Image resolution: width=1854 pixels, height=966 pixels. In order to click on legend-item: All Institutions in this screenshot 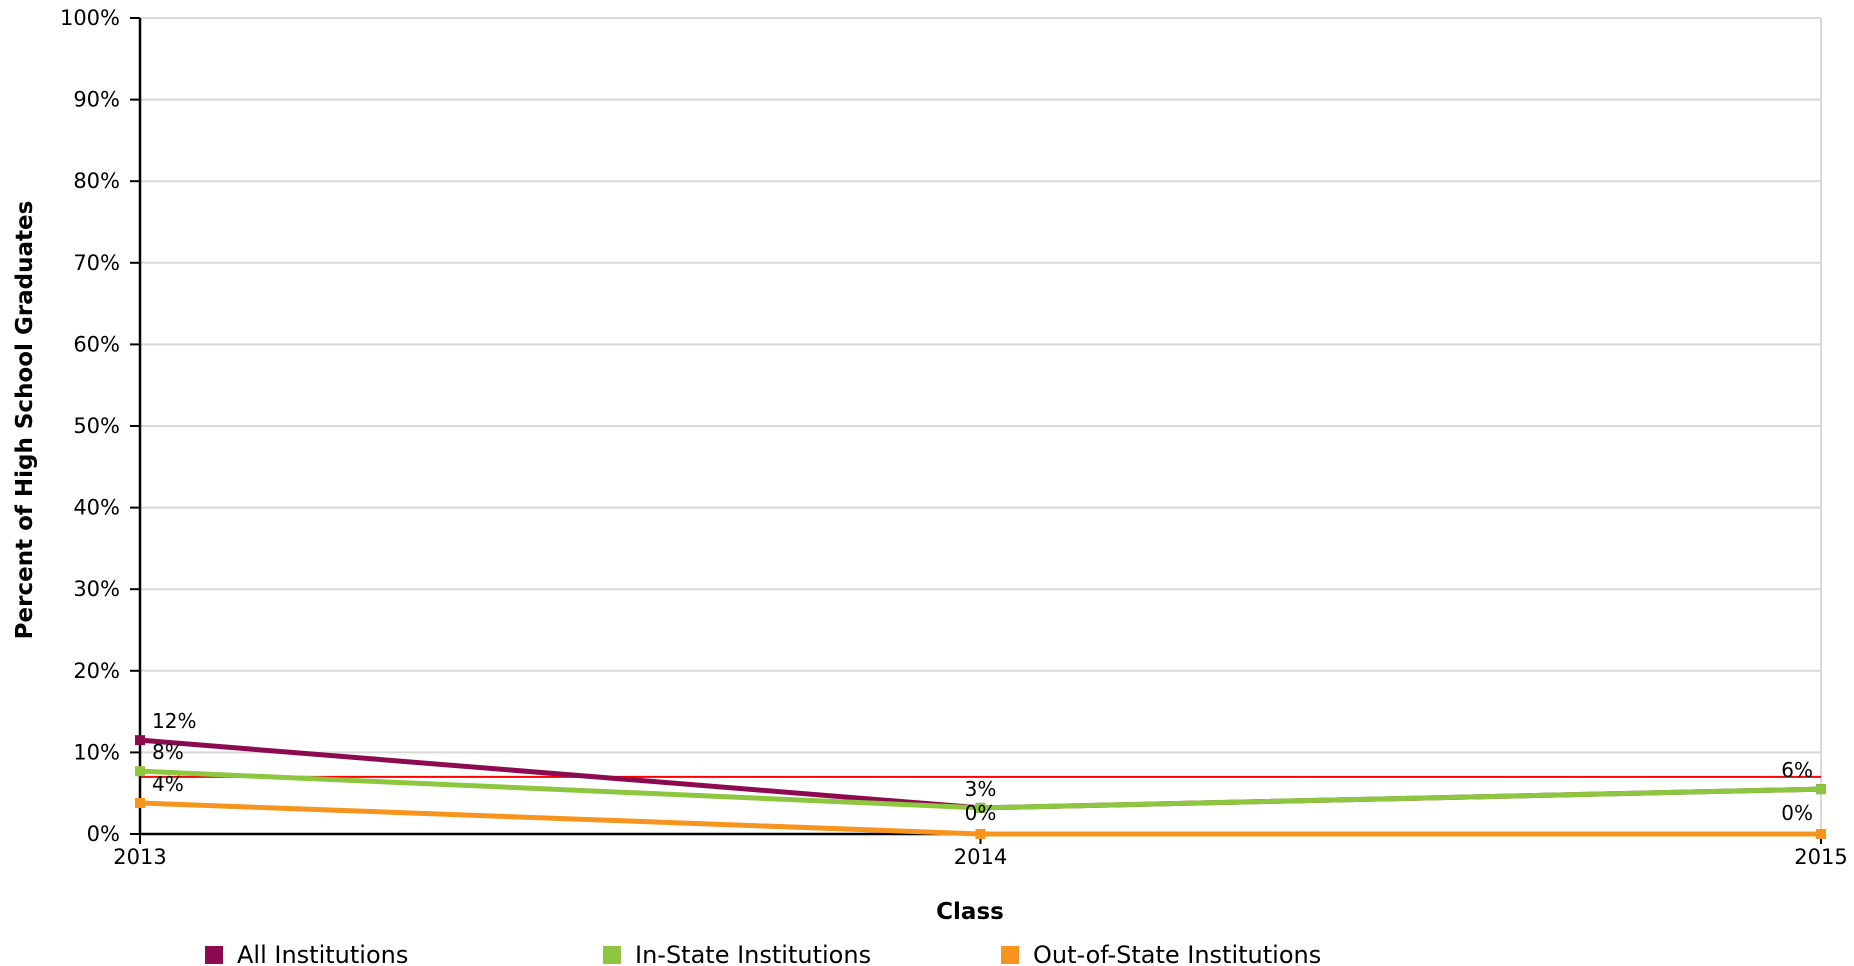, I will do `click(306, 953)`.